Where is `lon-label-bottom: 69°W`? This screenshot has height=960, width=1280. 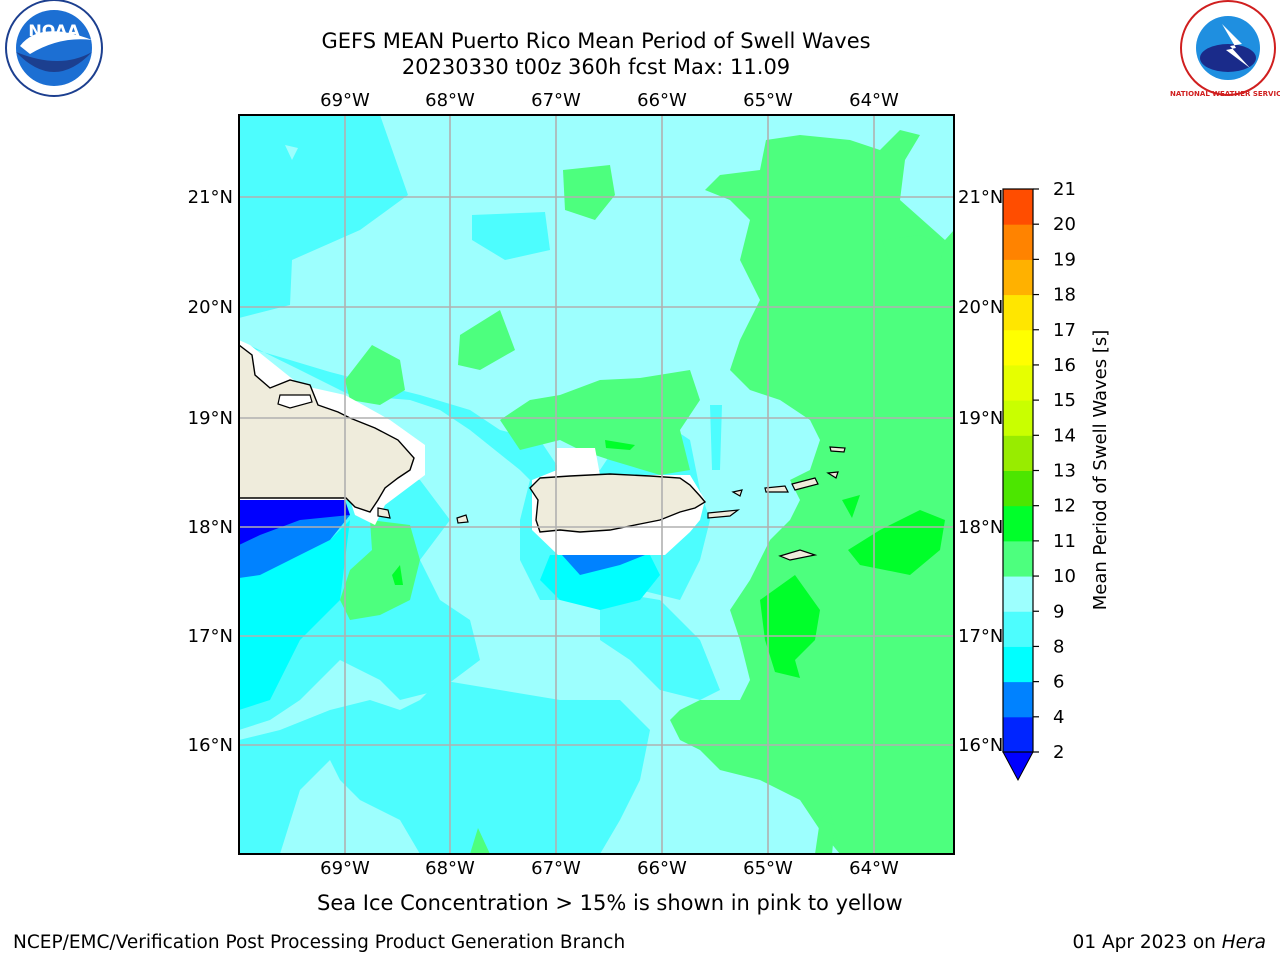 lon-label-bottom: 69°W is located at coordinates (345, 868).